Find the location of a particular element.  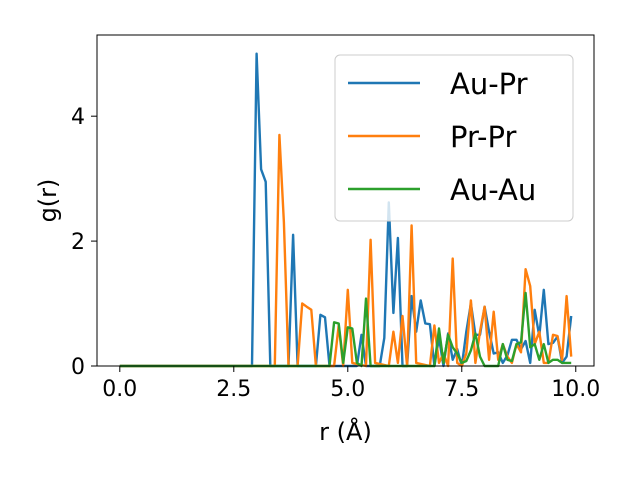

x-tick-label: 7.5 is located at coordinates (461, 389).